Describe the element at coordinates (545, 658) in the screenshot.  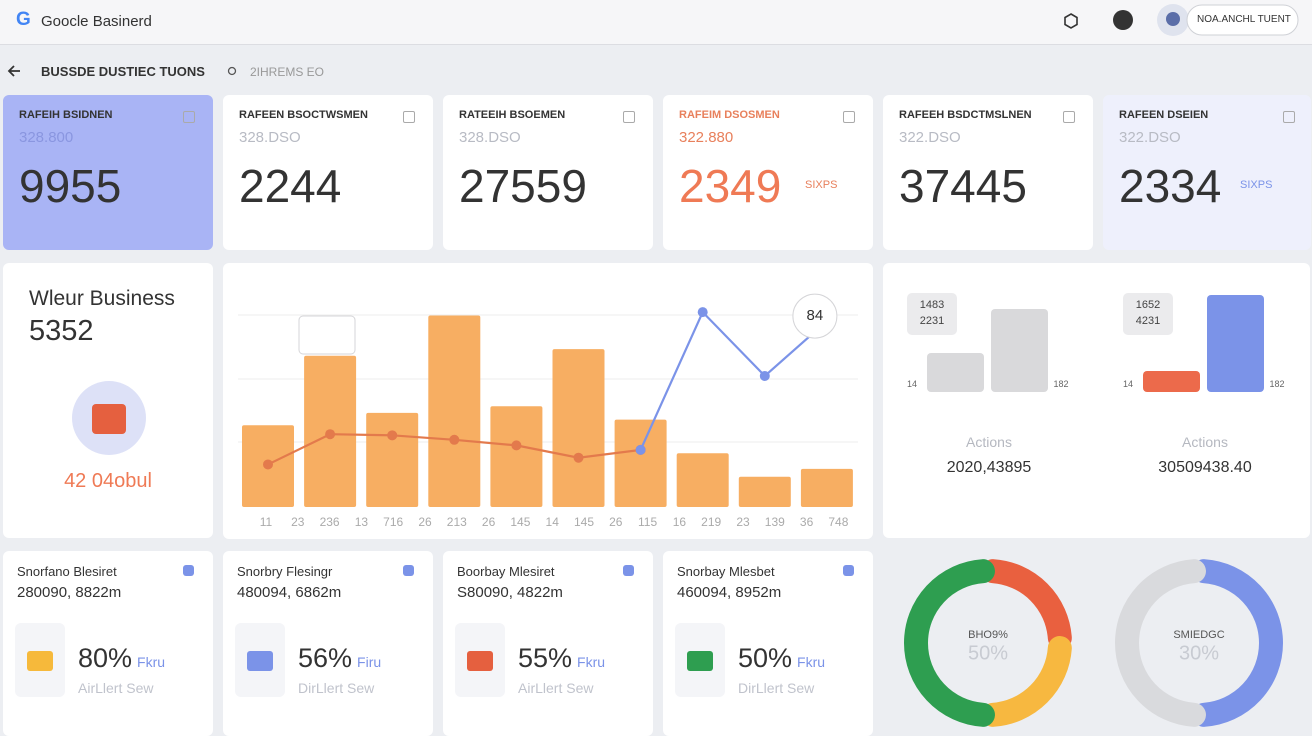
I see `stat-percent: 55%` at that location.